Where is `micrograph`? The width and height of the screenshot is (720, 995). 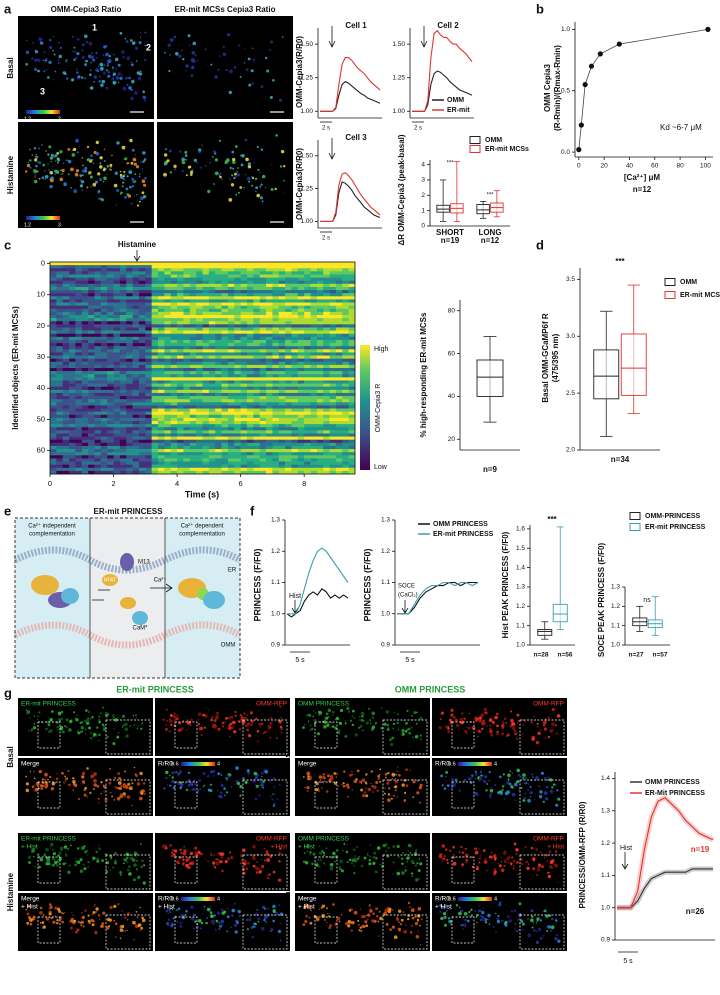 micrograph is located at coordinates (85, 727).